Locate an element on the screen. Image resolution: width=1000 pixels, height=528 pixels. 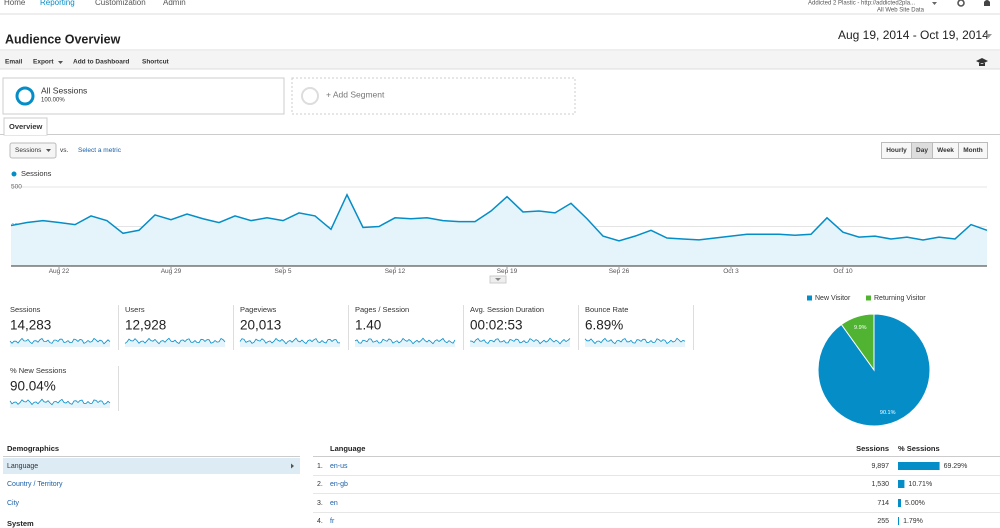
segment-box is located at coordinates (143, 96).